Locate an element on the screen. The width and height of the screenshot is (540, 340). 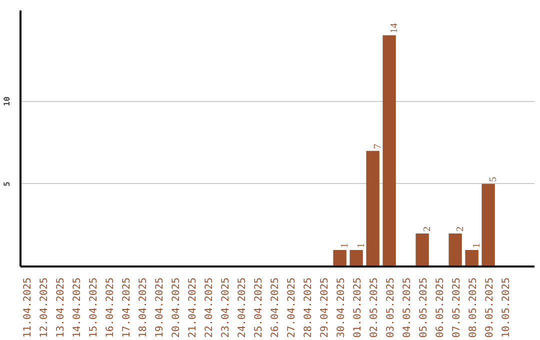
x-tick-label: 01.05.2025 is located at coordinates (358, 307).